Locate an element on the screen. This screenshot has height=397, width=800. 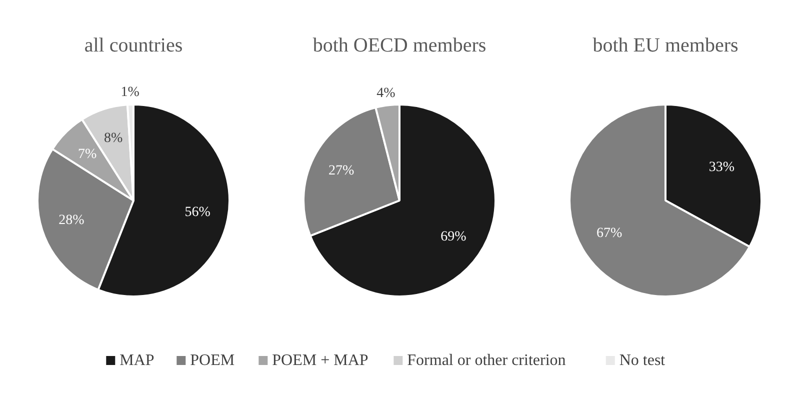
data-label: 1% is located at coordinates (130, 92).